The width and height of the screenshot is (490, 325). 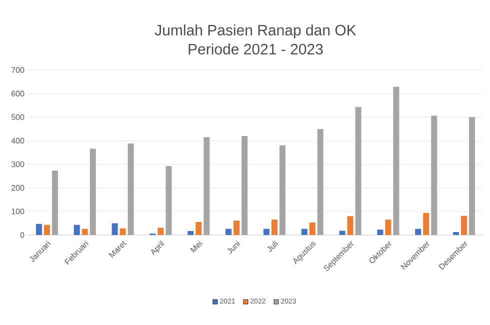 What do you see at coordinates (22, 235) in the screenshot?
I see `y-tick-label: 0` at bounding box center [22, 235].